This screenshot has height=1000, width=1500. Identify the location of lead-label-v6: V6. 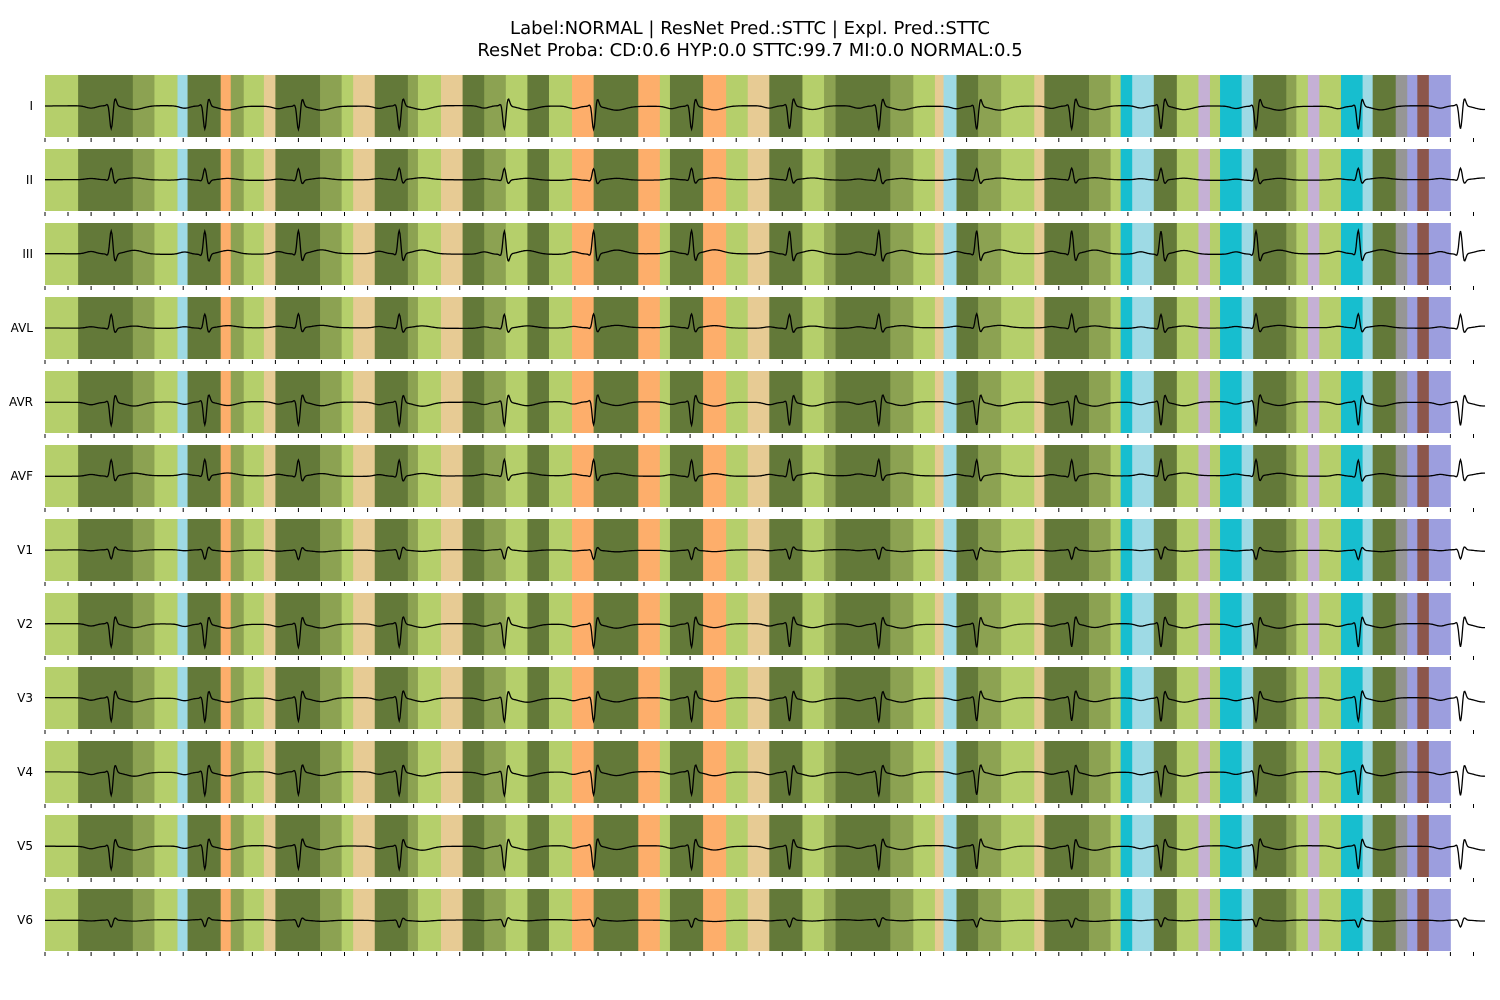
(25, 920).